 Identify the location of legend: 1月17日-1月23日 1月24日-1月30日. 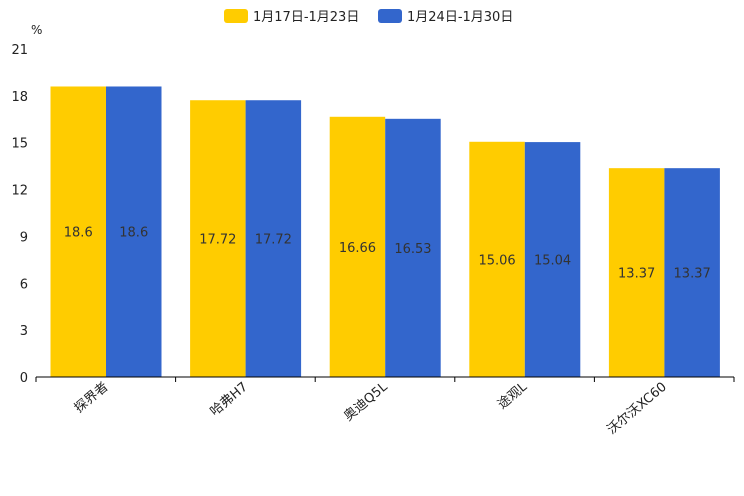
(368, 17).